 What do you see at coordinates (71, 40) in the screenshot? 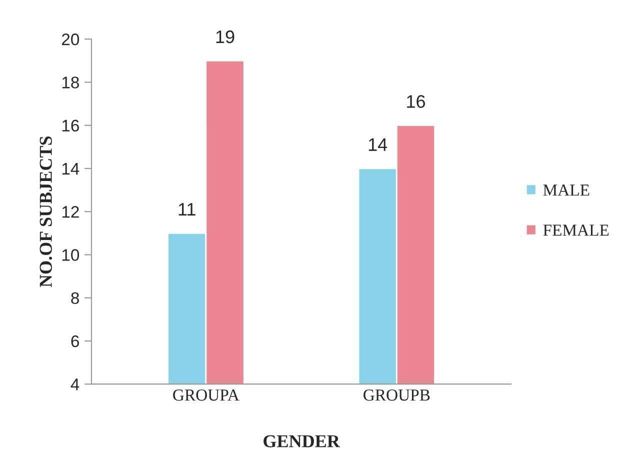
I see `y-tick-label: 20` at bounding box center [71, 40].